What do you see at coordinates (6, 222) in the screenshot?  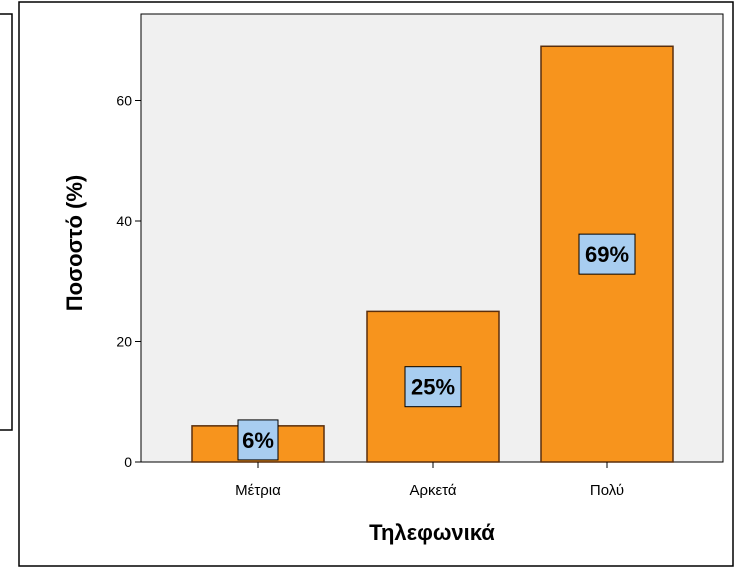 I see `left-panel-fragment` at bounding box center [6, 222].